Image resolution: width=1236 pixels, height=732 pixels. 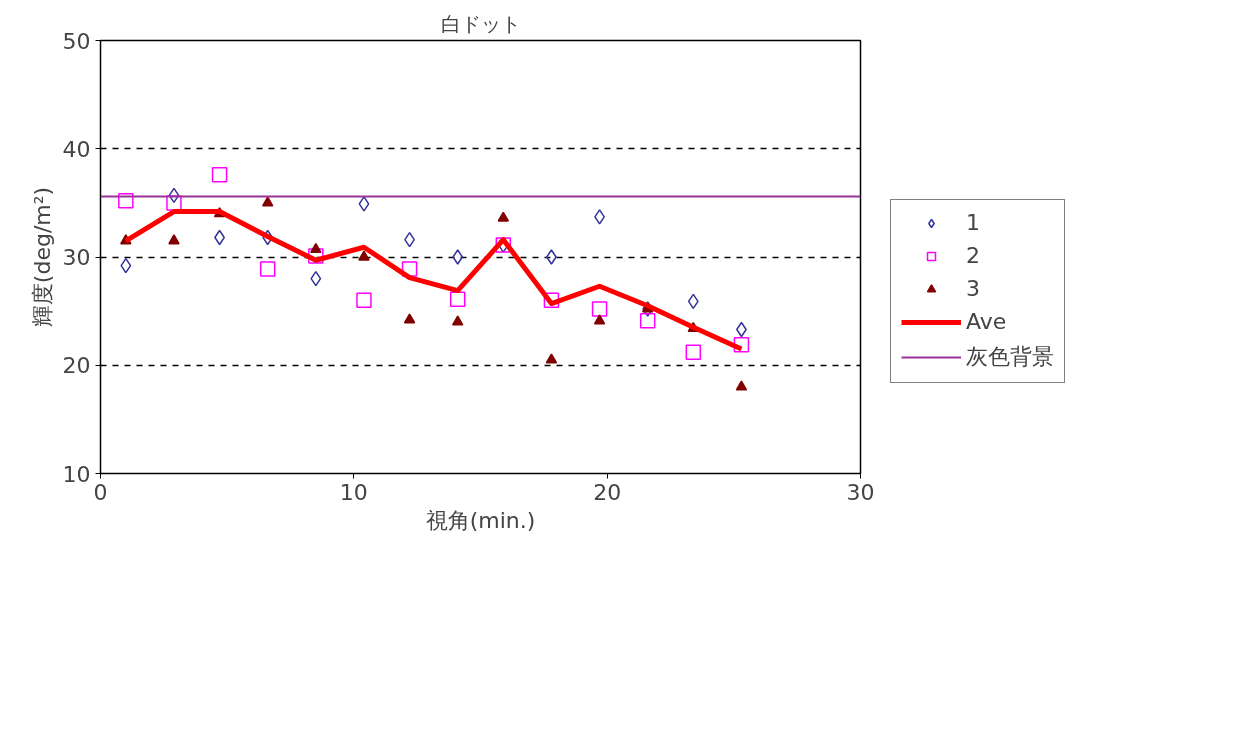 I want to click on chart-title: 白ドット, so click(x=480, y=23).